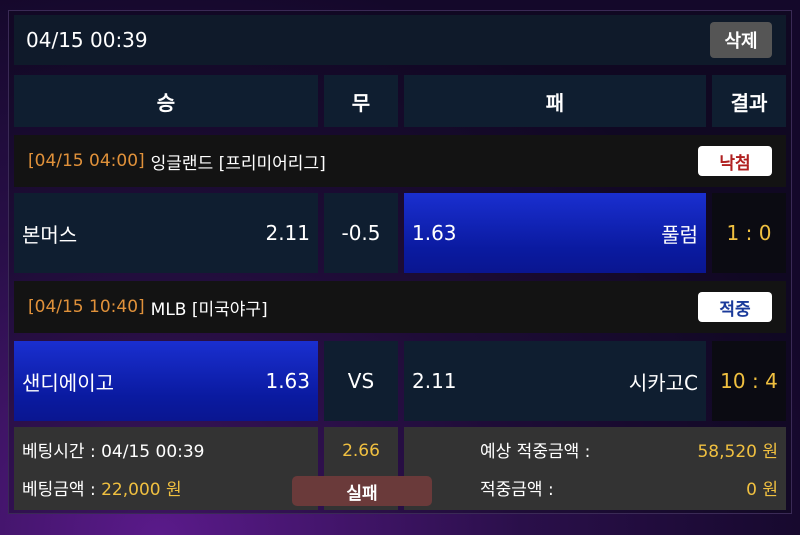 The height and width of the screenshot is (535, 800). I want to click on bet-time-label: 베팅시간 :, so click(59, 452).